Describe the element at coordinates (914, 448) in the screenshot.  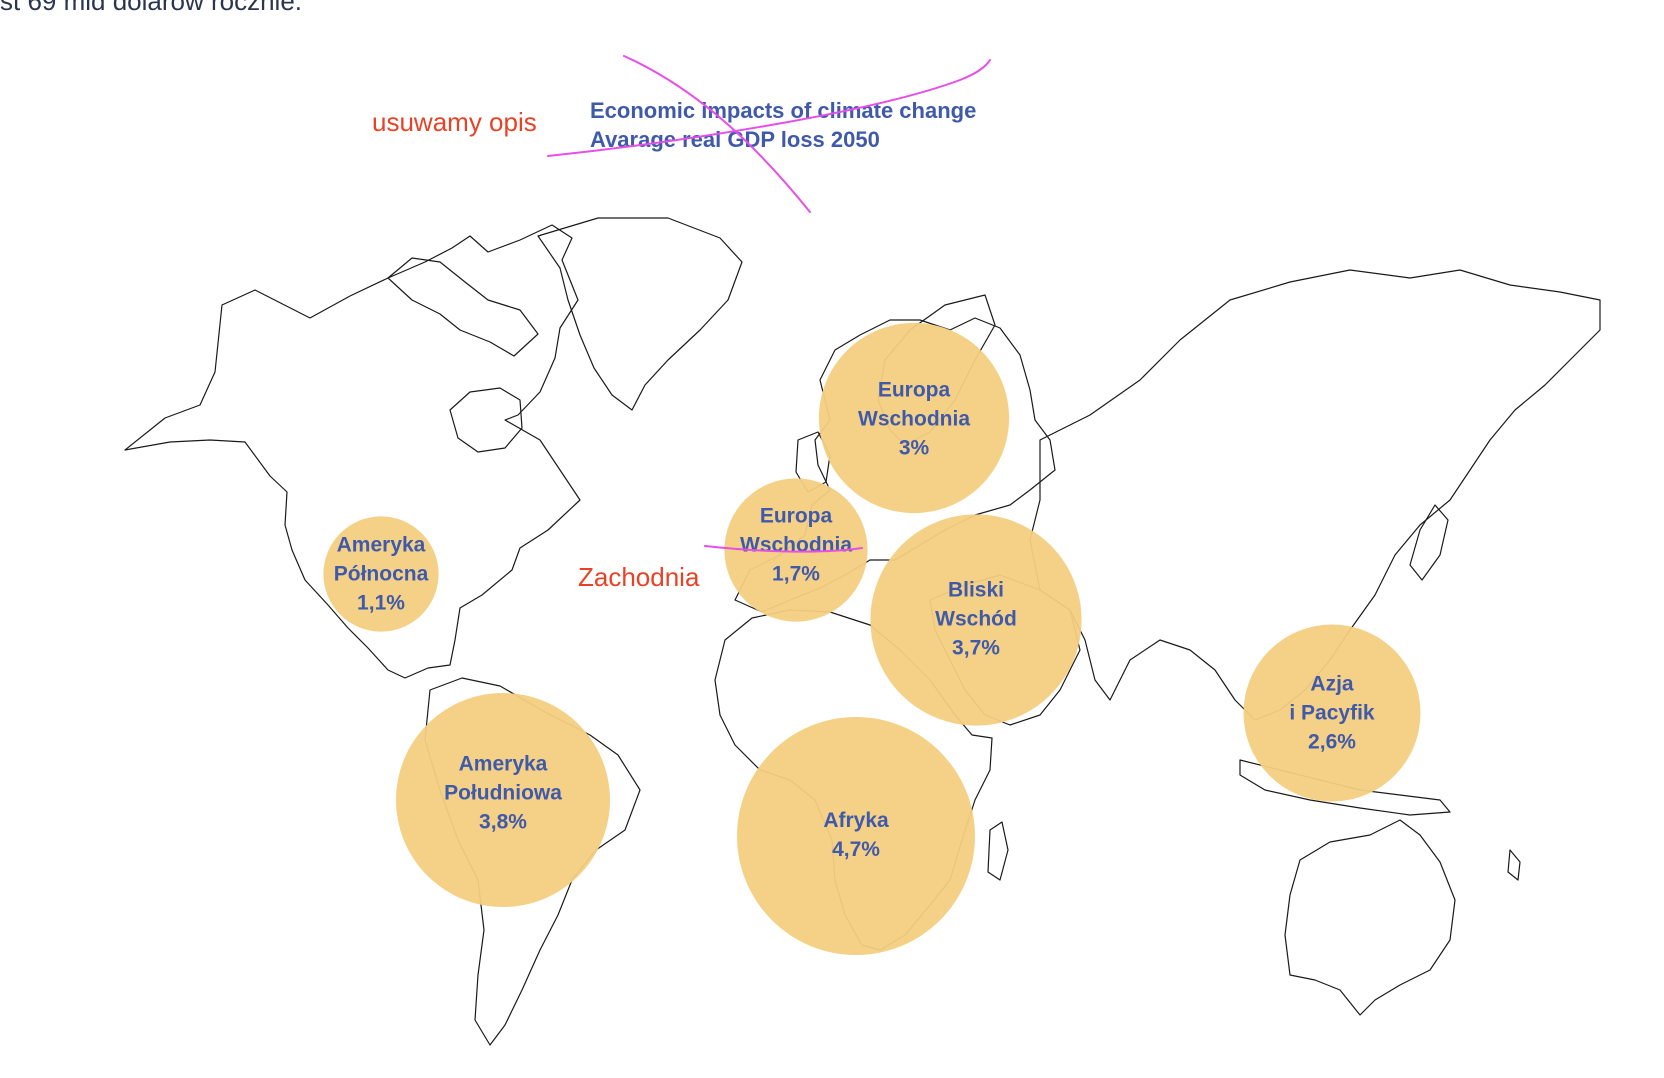
I see `region-value: 3%` at that location.